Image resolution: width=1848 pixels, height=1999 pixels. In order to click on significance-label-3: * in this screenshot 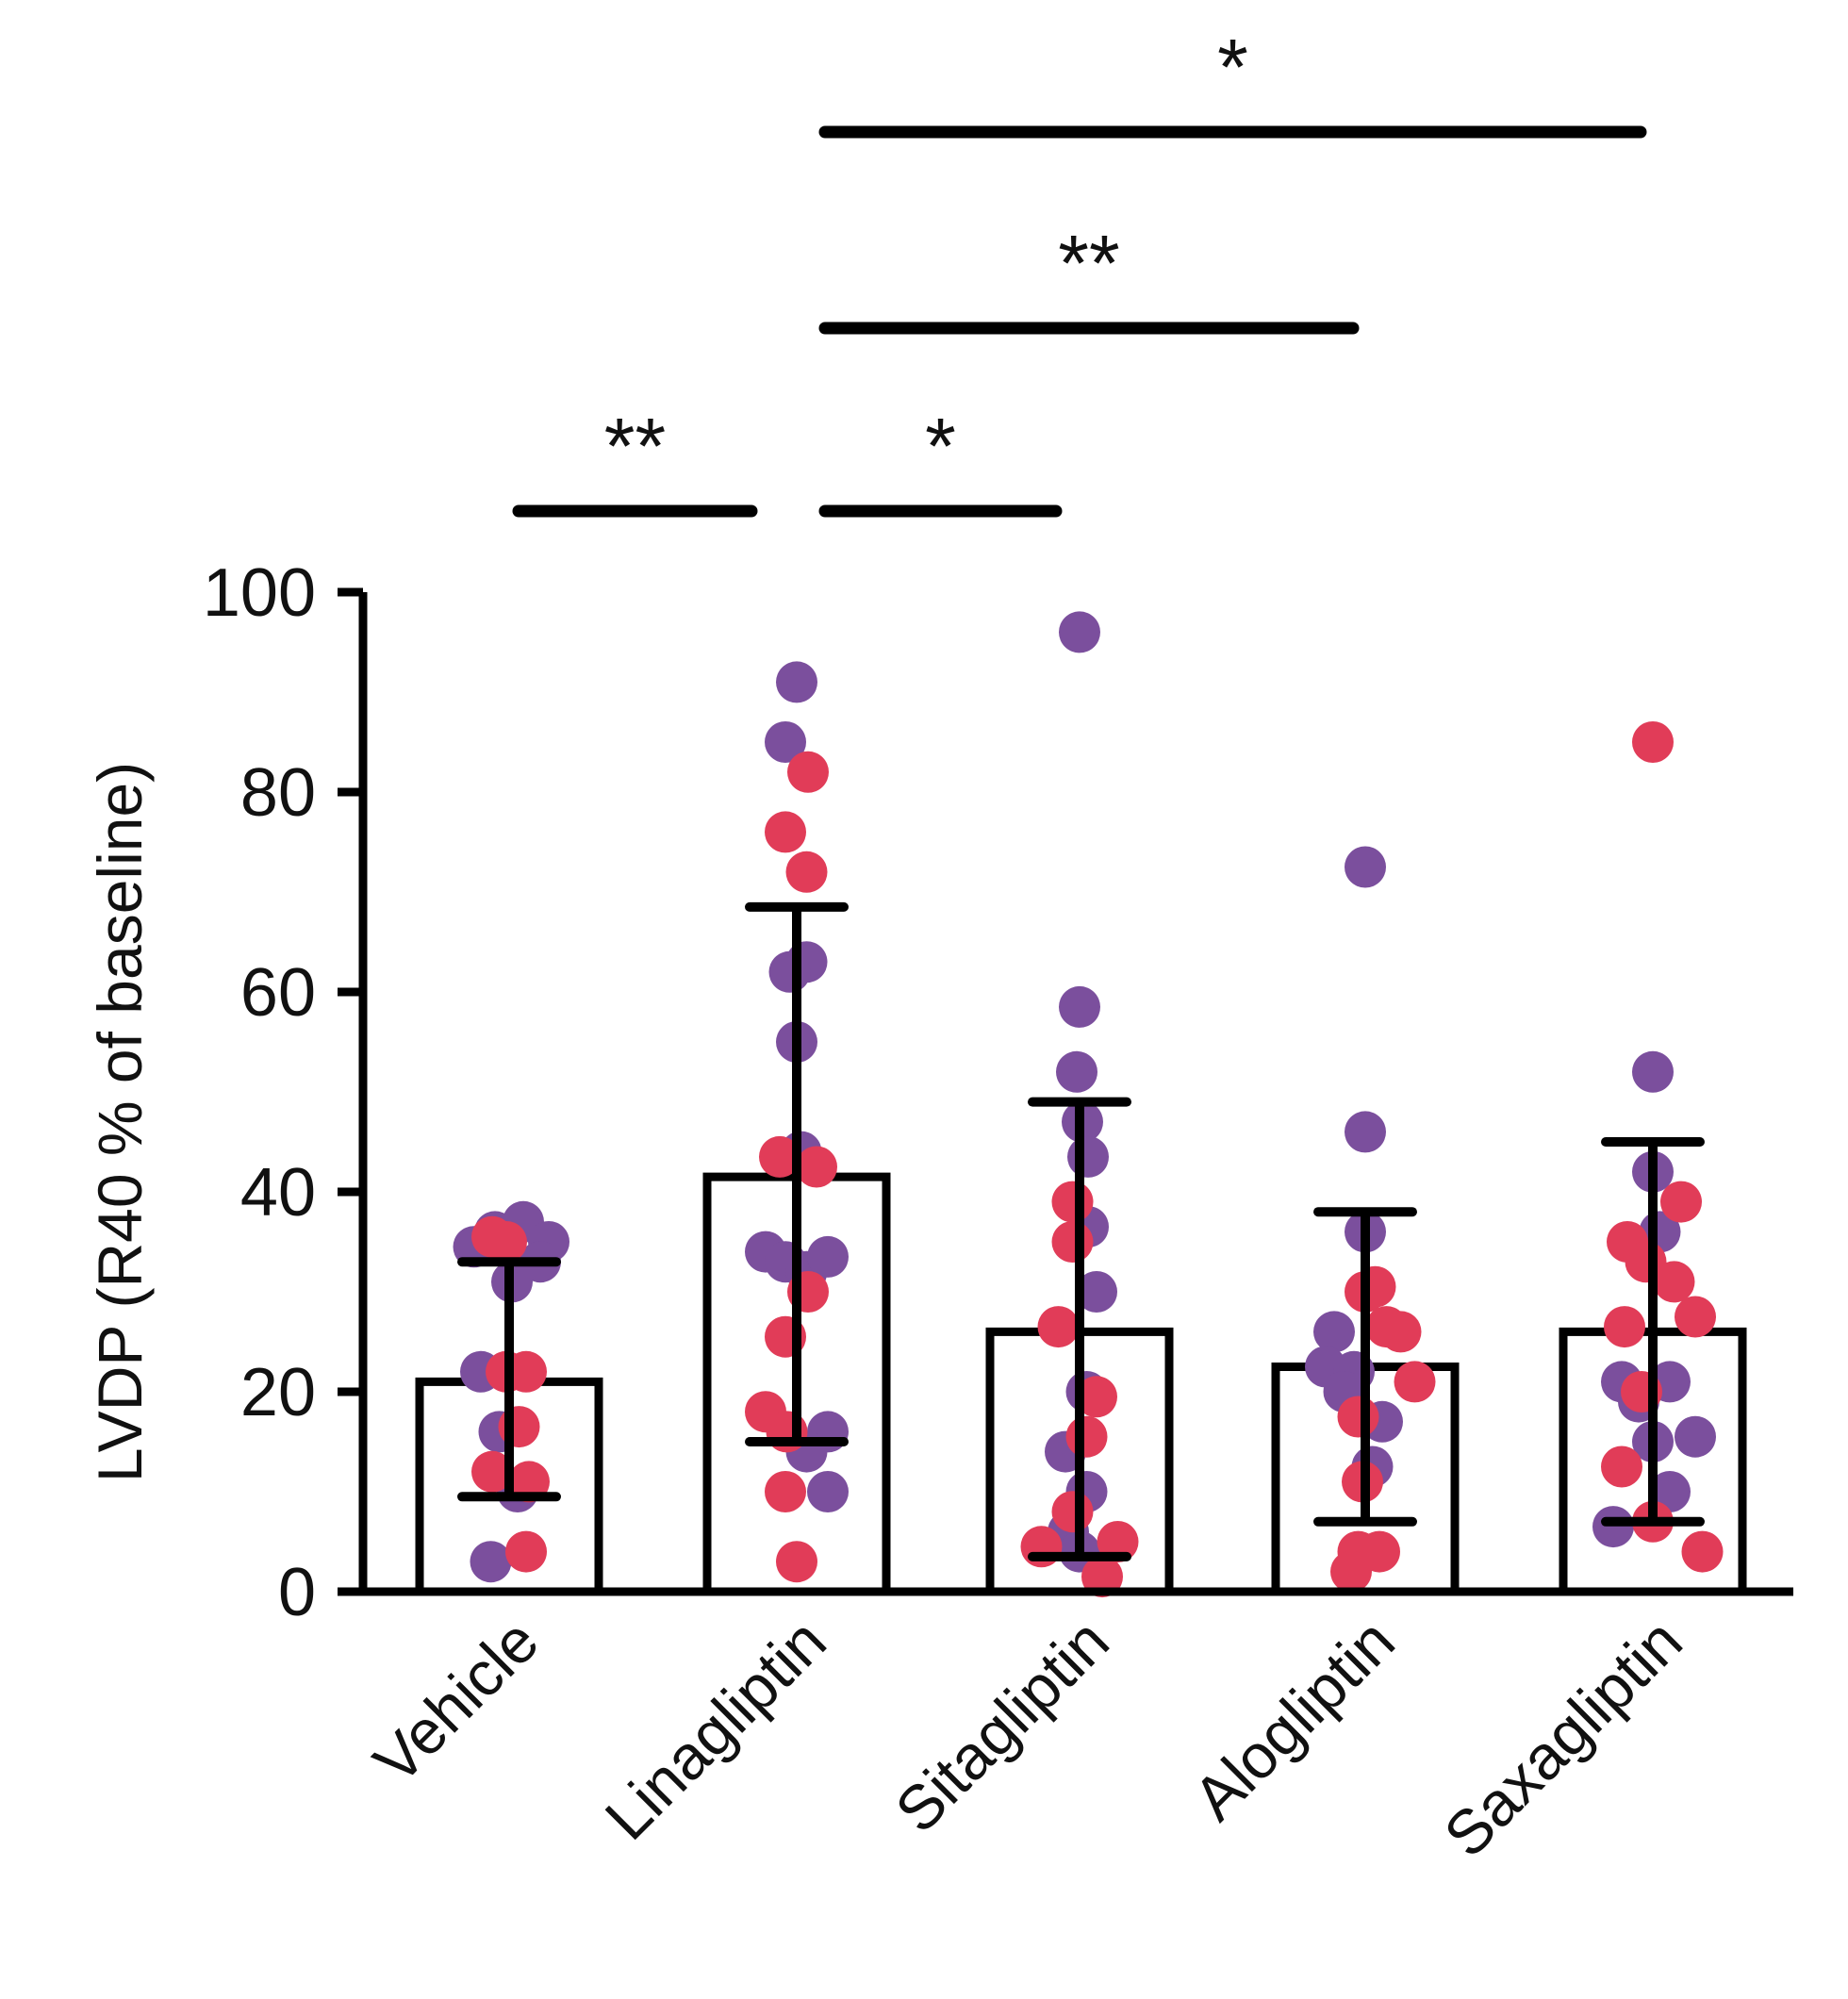, I will do `click(1232, 67)`.